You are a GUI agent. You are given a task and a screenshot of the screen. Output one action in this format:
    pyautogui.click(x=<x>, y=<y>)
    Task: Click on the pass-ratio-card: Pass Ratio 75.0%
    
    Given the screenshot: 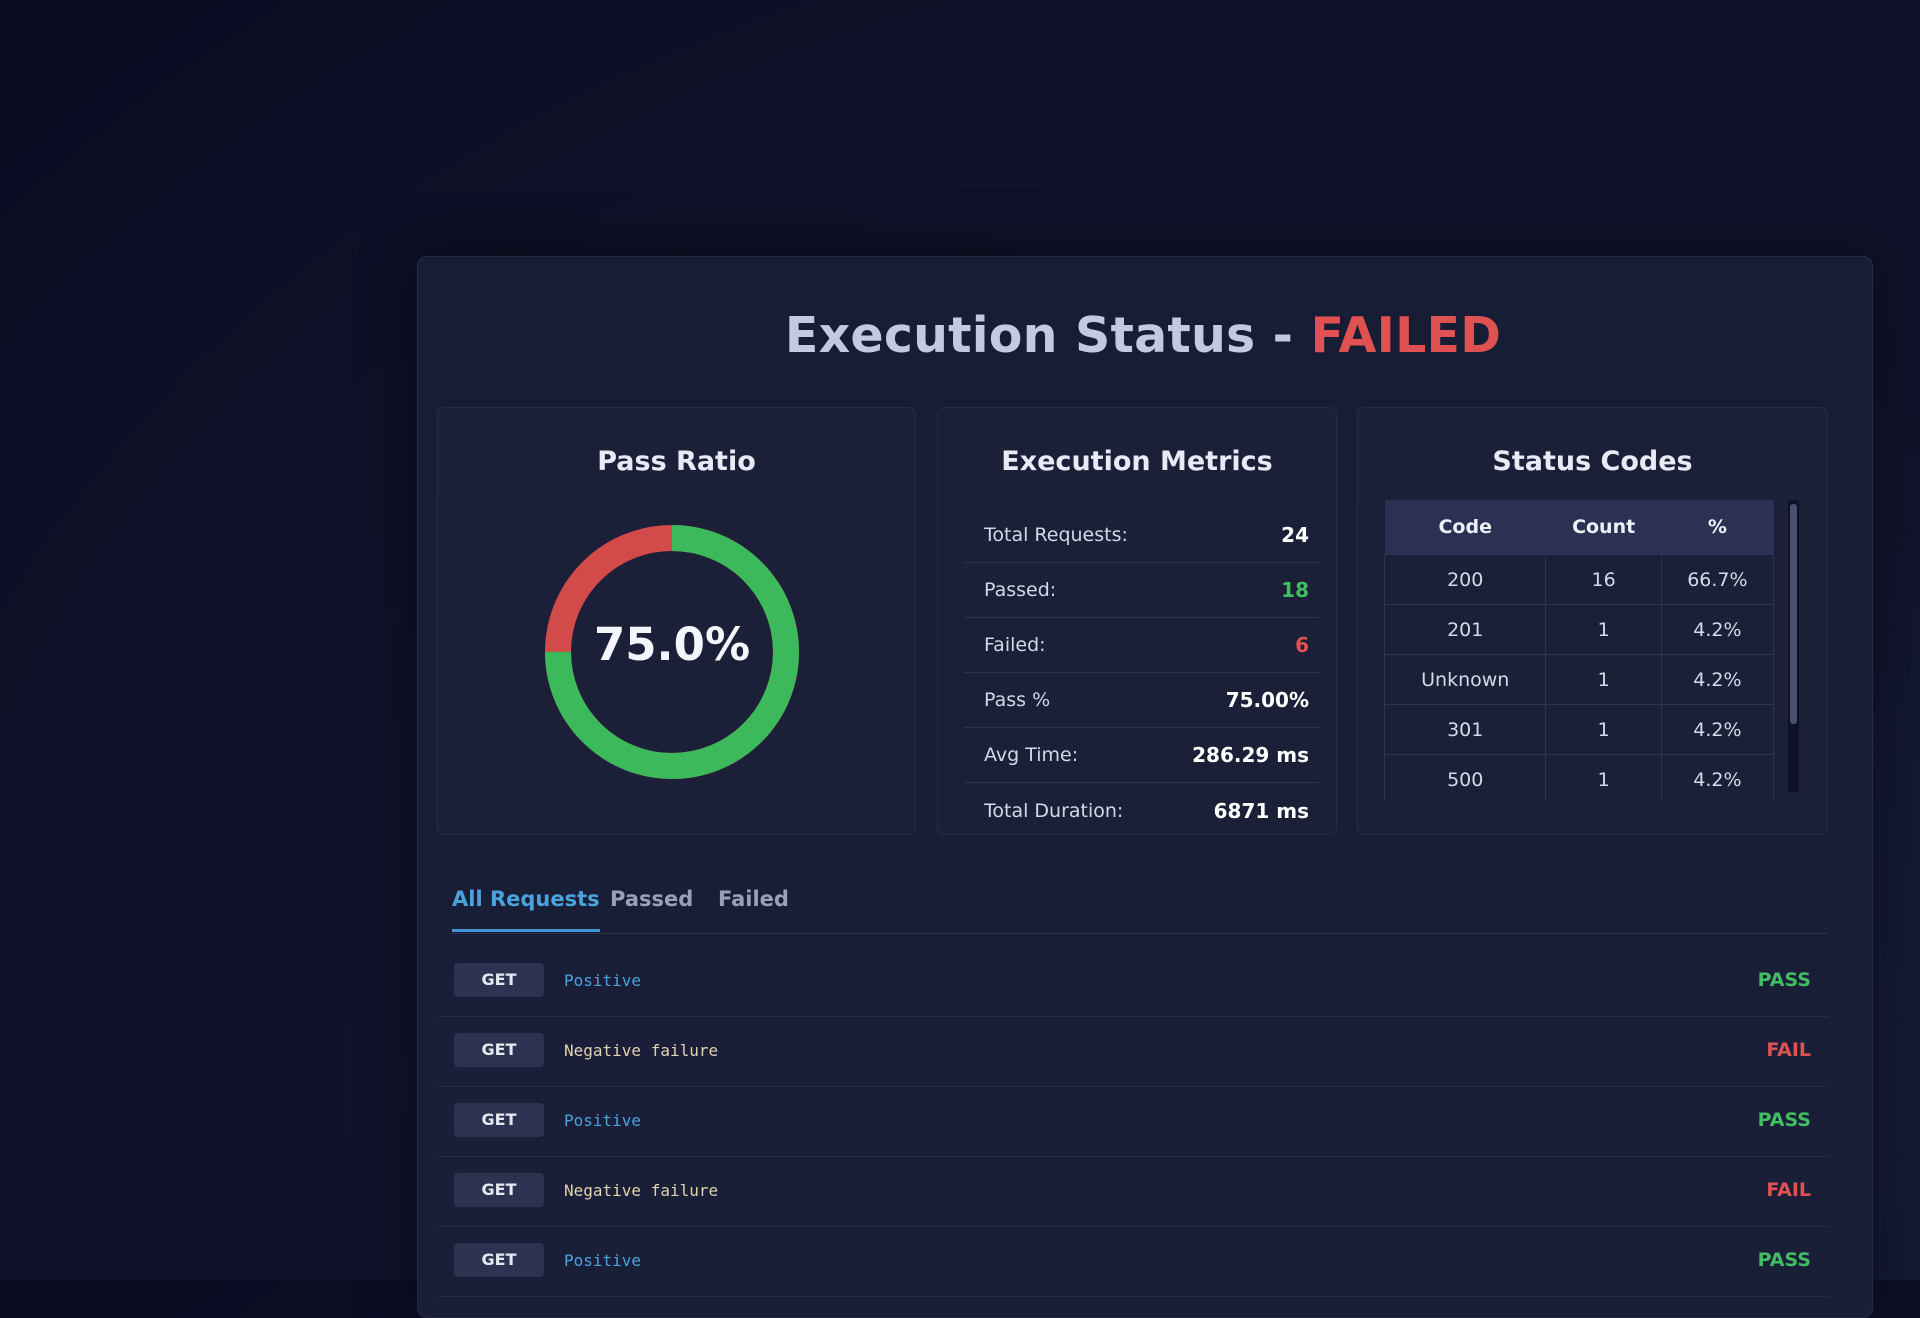 What is the action you would take?
    pyautogui.click(x=676, y=621)
    